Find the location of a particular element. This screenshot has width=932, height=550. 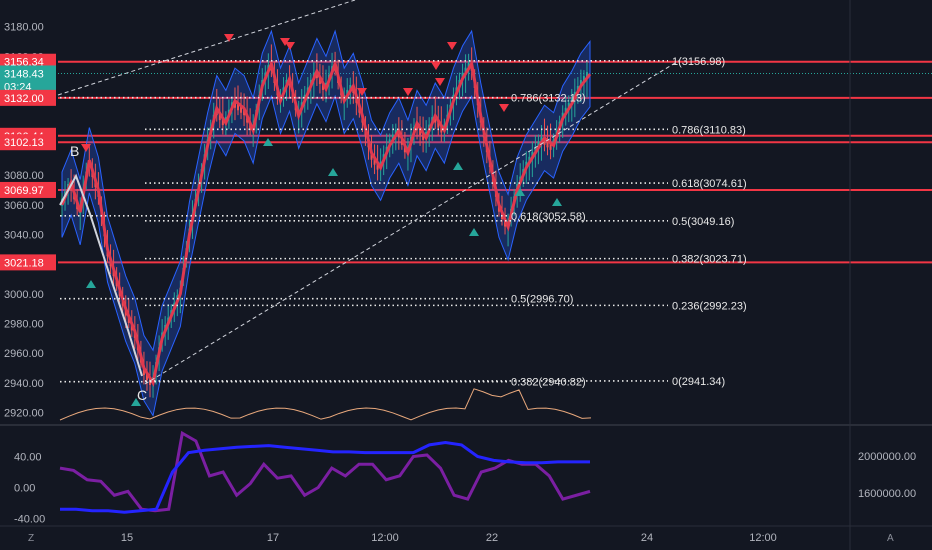

y-tick-label: 2980.00 is located at coordinates (24, 325).